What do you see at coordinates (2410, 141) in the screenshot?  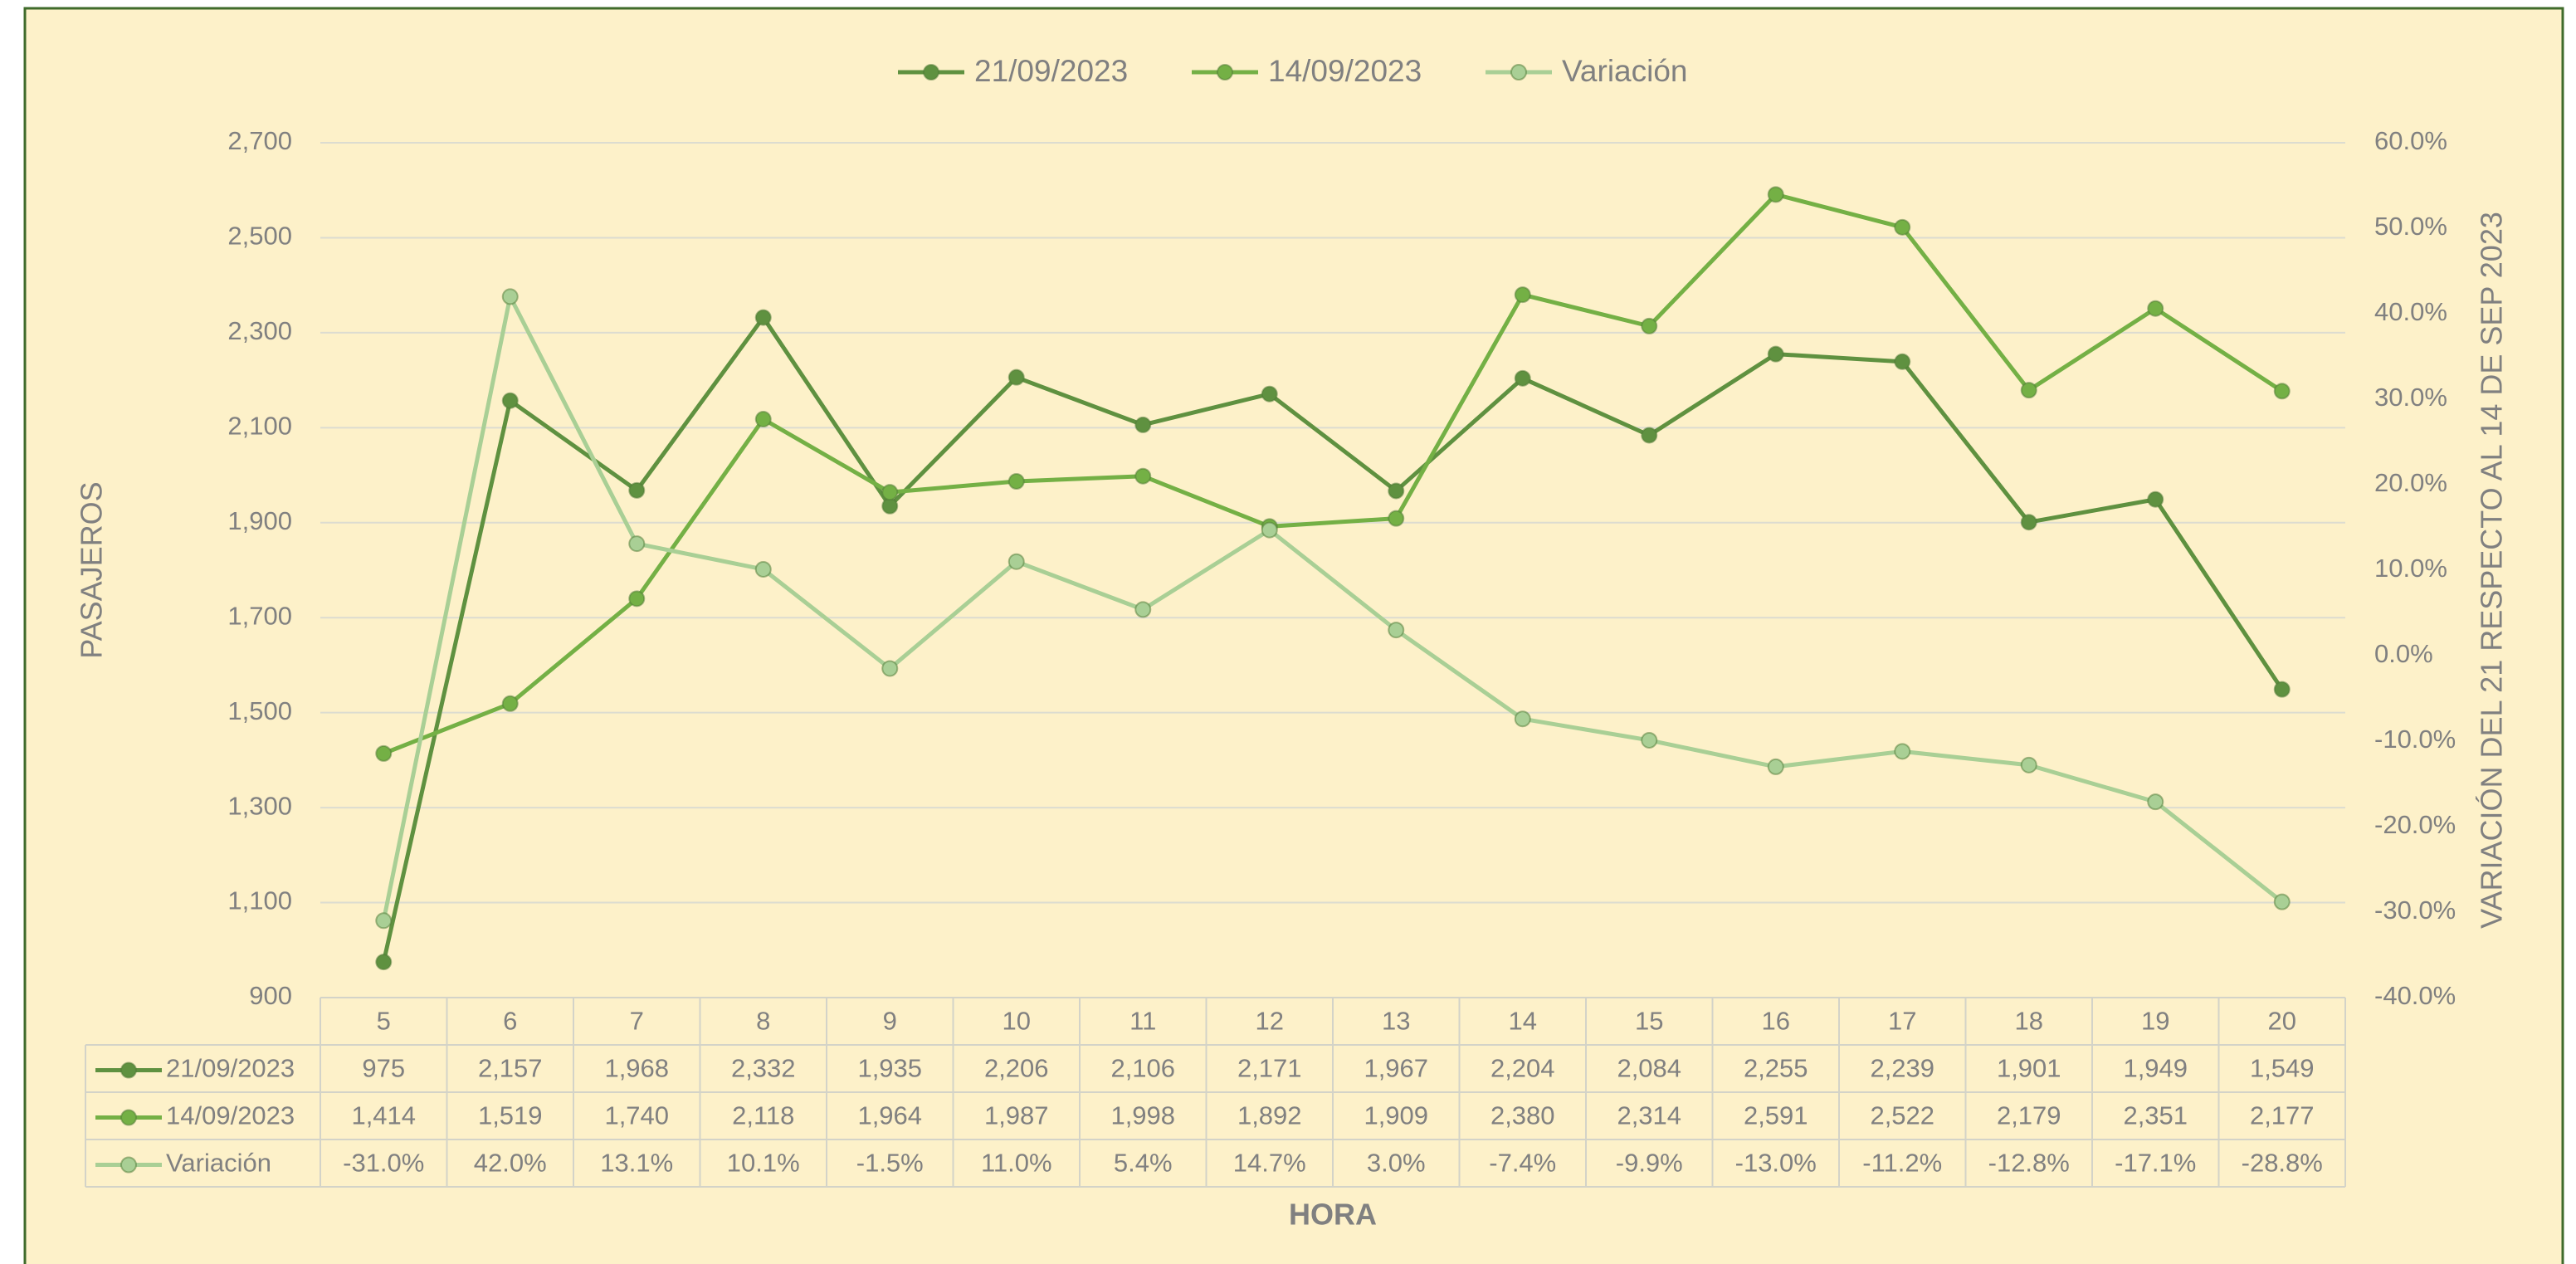 I see `y2-tick-label: 60.0%` at bounding box center [2410, 141].